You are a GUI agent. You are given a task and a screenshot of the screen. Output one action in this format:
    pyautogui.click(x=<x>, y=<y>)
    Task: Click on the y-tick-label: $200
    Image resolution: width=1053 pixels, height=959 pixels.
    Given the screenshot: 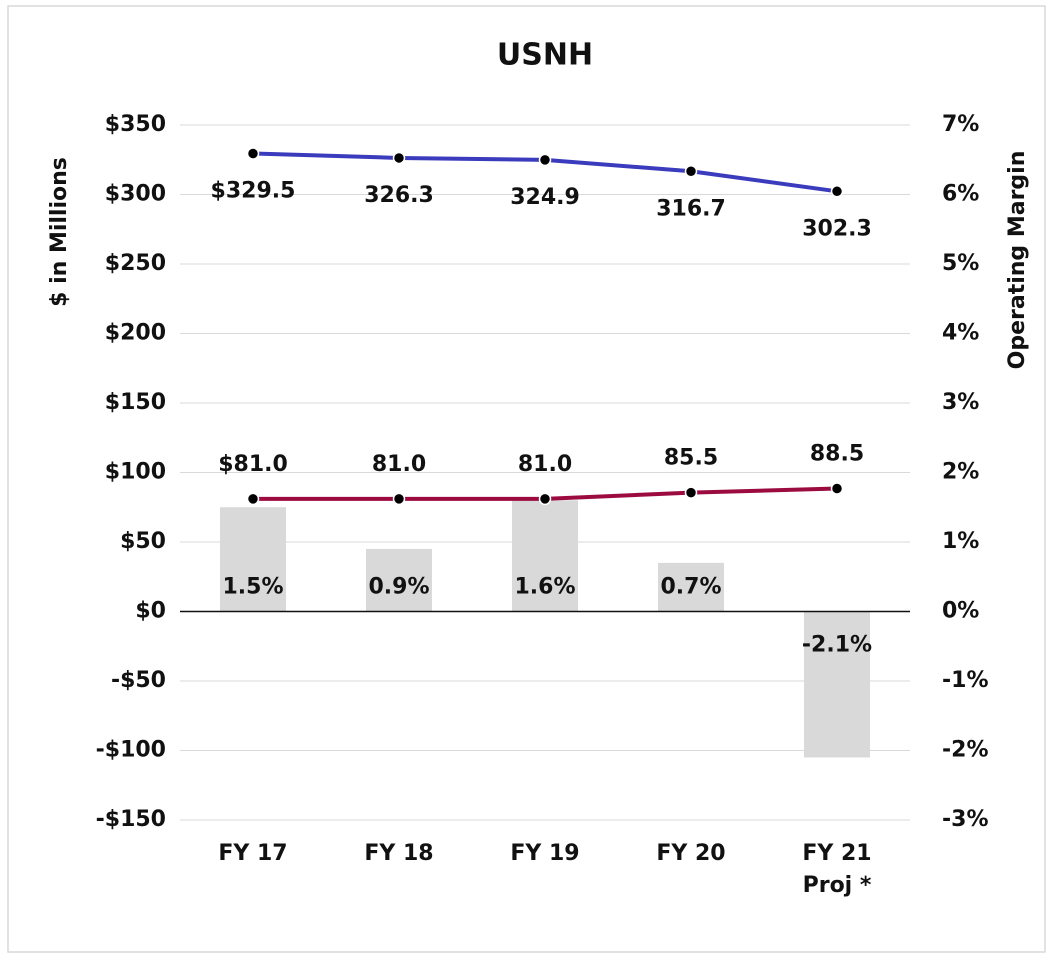 What is the action you would take?
    pyautogui.click(x=135, y=333)
    